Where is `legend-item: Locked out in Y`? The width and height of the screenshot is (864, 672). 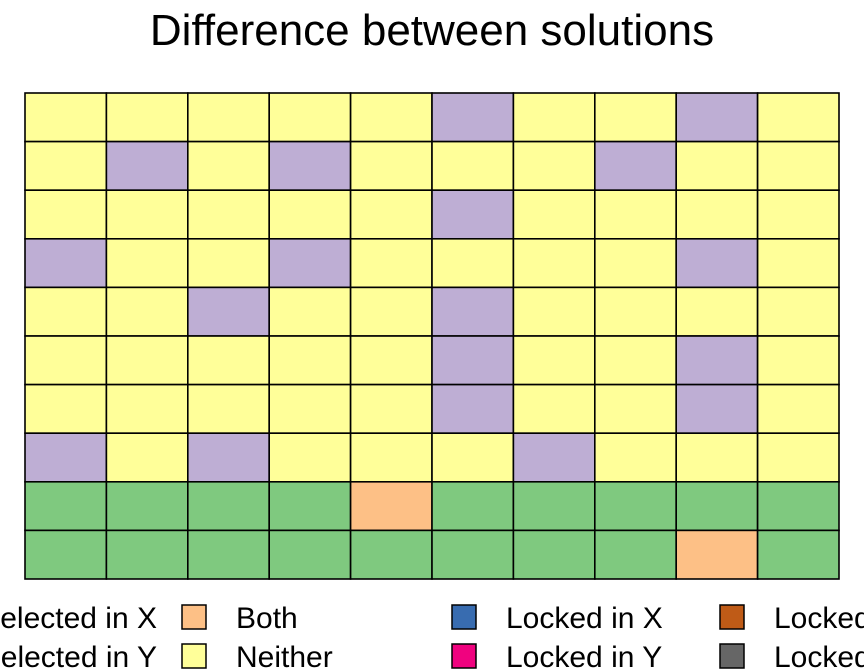 legend-item: Locked out in Y is located at coordinates (791, 656).